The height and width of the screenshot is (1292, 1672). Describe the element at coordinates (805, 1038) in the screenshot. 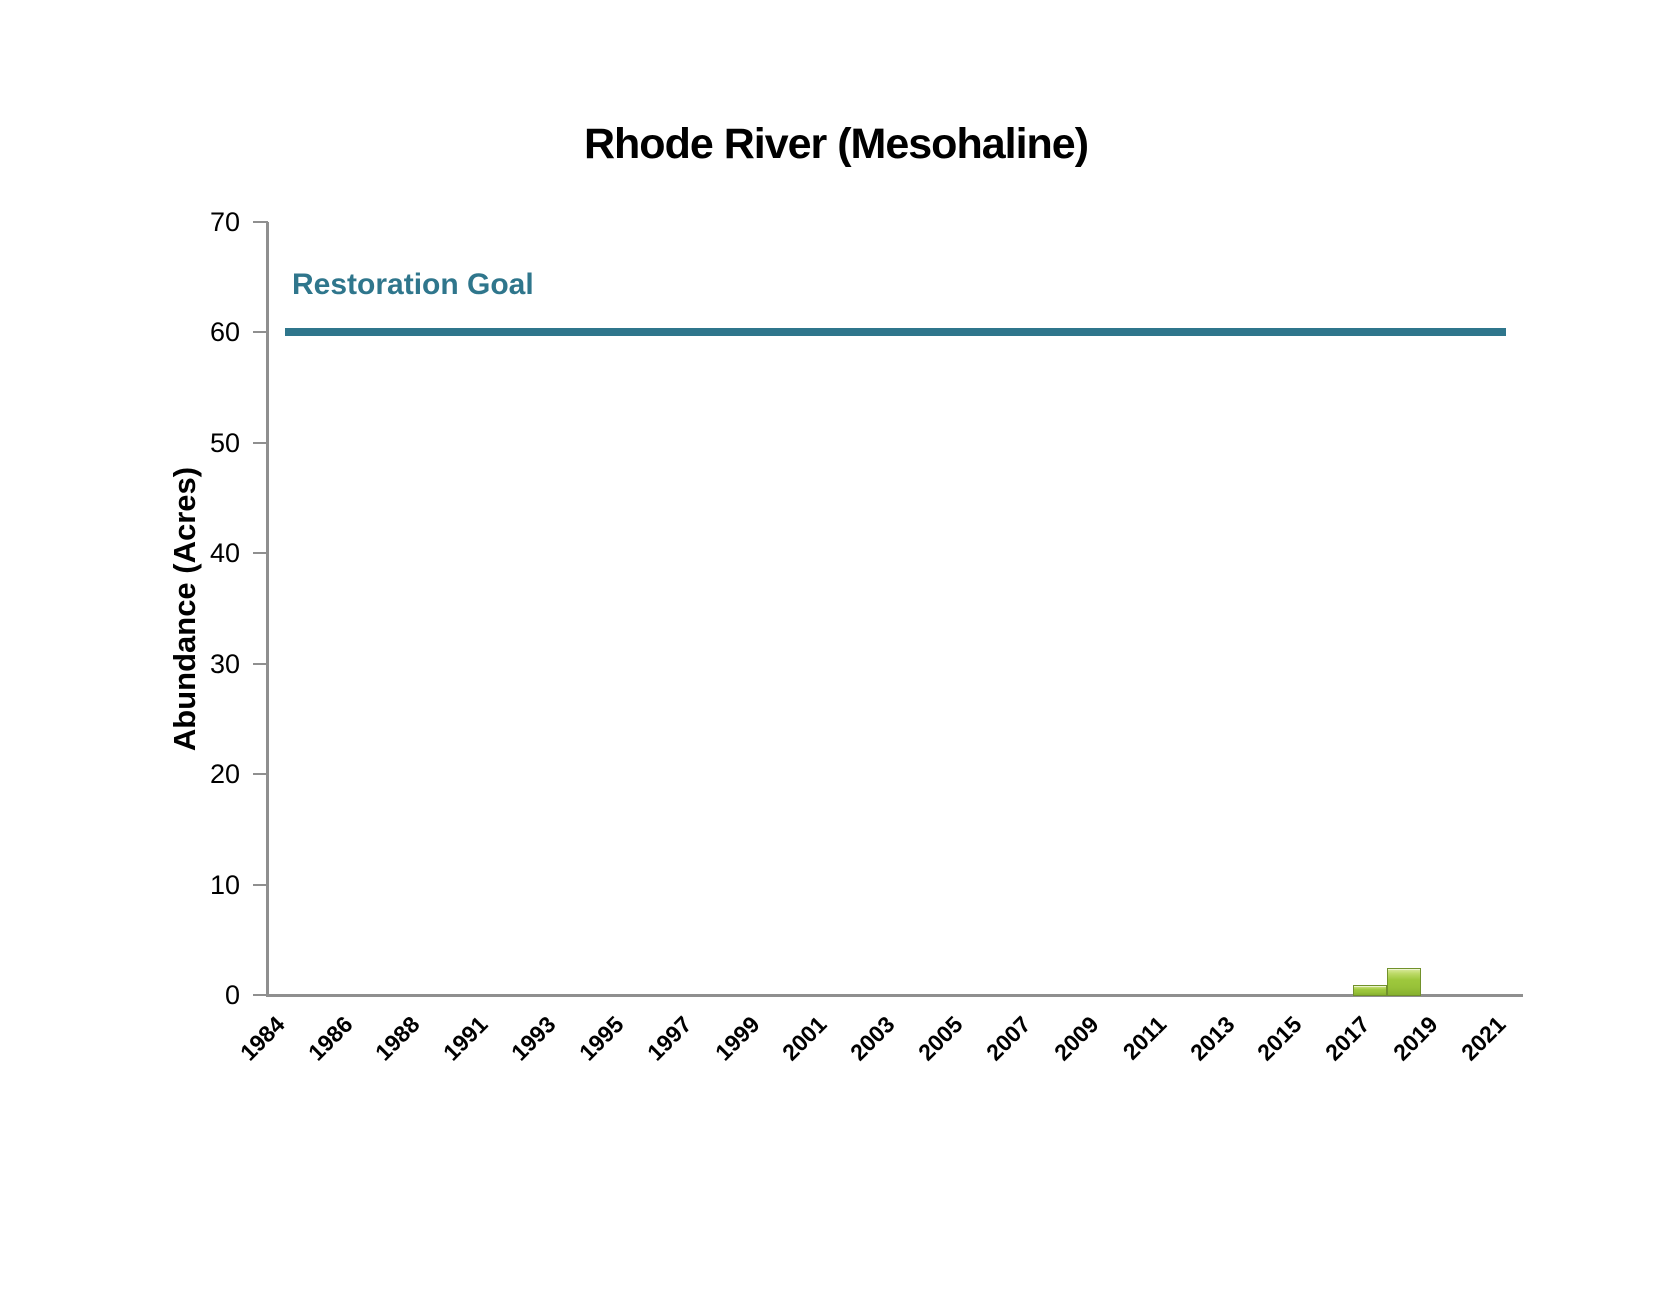

I see `x-tick-label: 2001` at that location.